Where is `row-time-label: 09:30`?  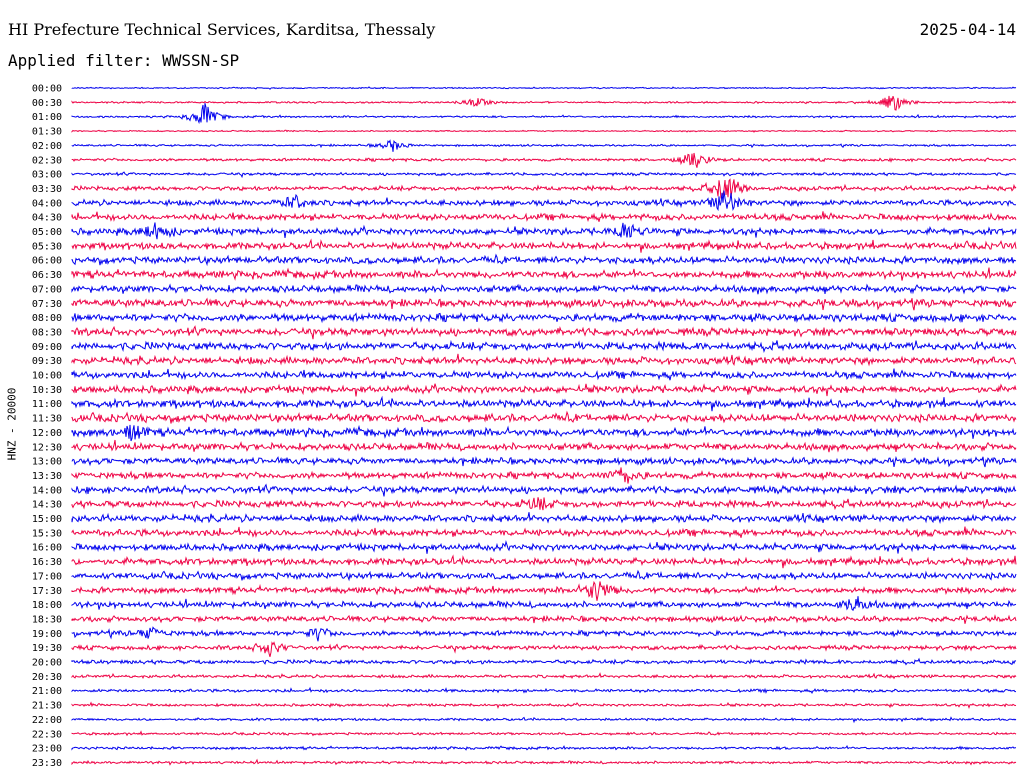
row-time-label: 09:30 is located at coordinates (47, 361).